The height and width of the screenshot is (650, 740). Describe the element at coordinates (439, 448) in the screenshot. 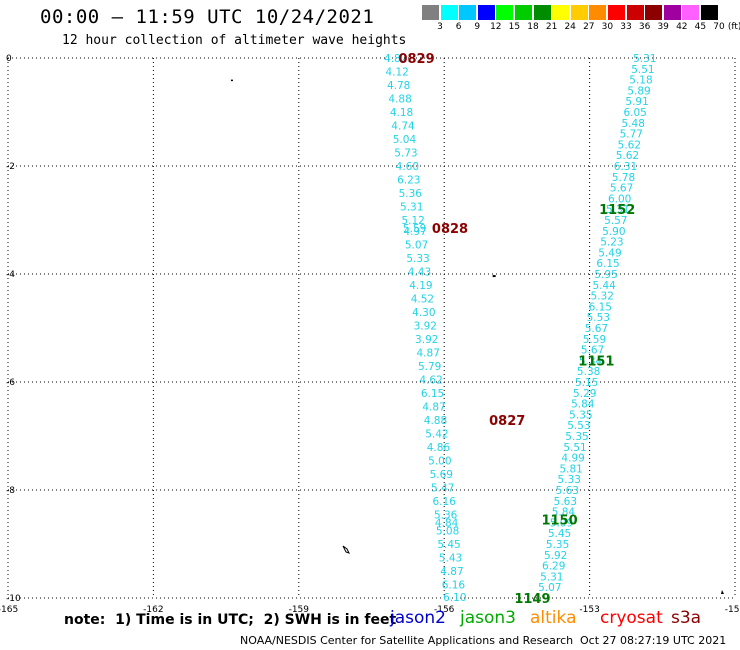

I see `wave-height-value: 4.86` at that location.